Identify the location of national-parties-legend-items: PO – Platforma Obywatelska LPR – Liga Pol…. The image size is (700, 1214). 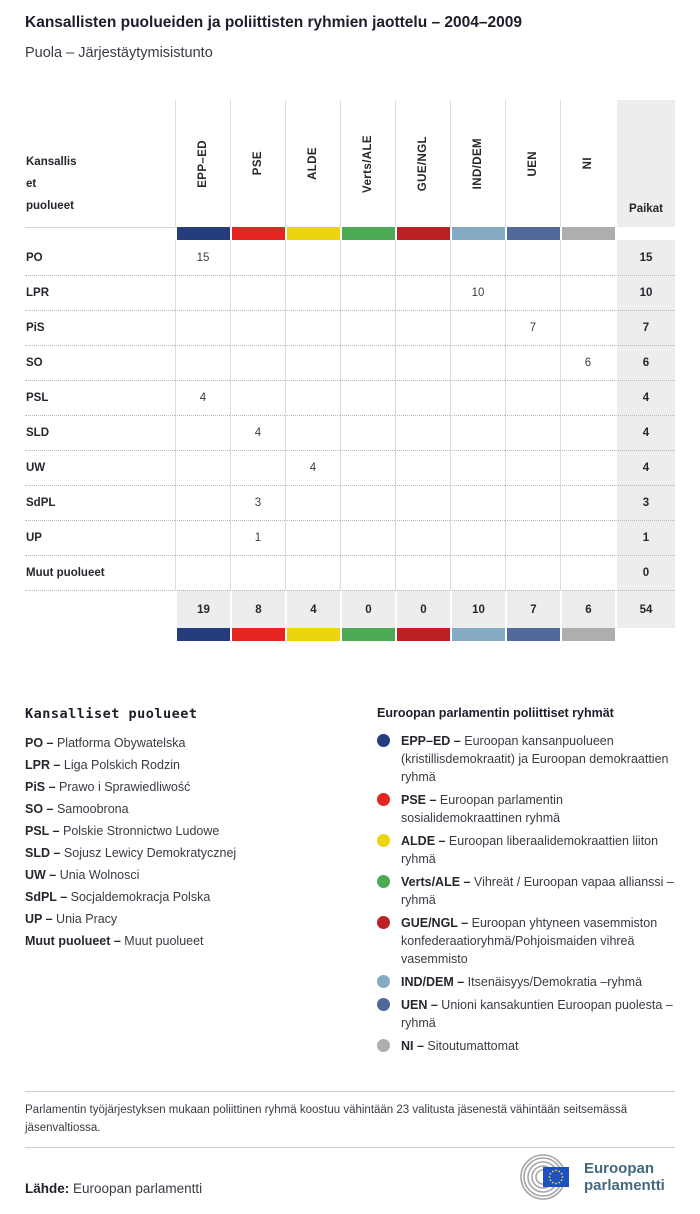
(195, 842).